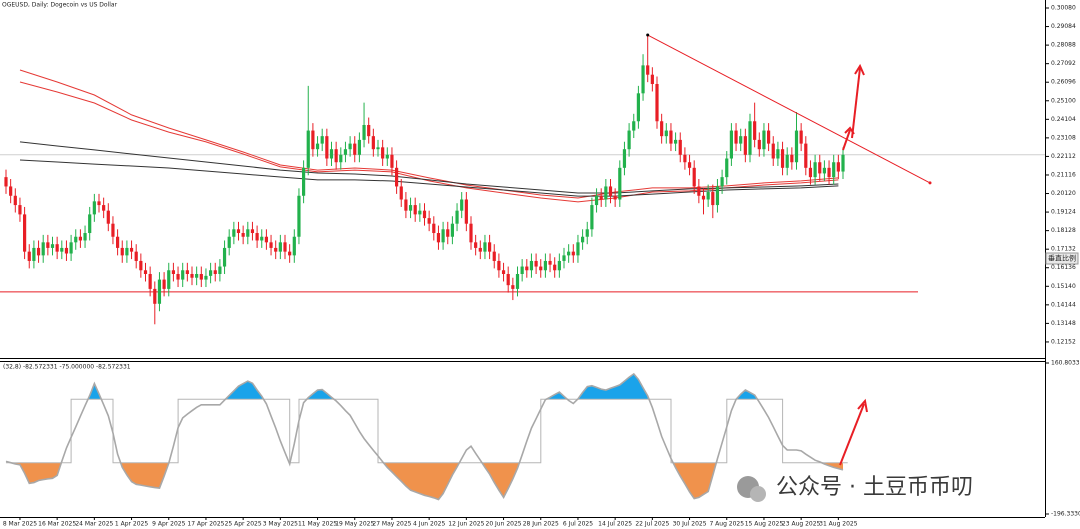 The height and width of the screenshot is (529, 1080). I want to click on x-tick-label: 16 Mar 2025, so click(57, 524).